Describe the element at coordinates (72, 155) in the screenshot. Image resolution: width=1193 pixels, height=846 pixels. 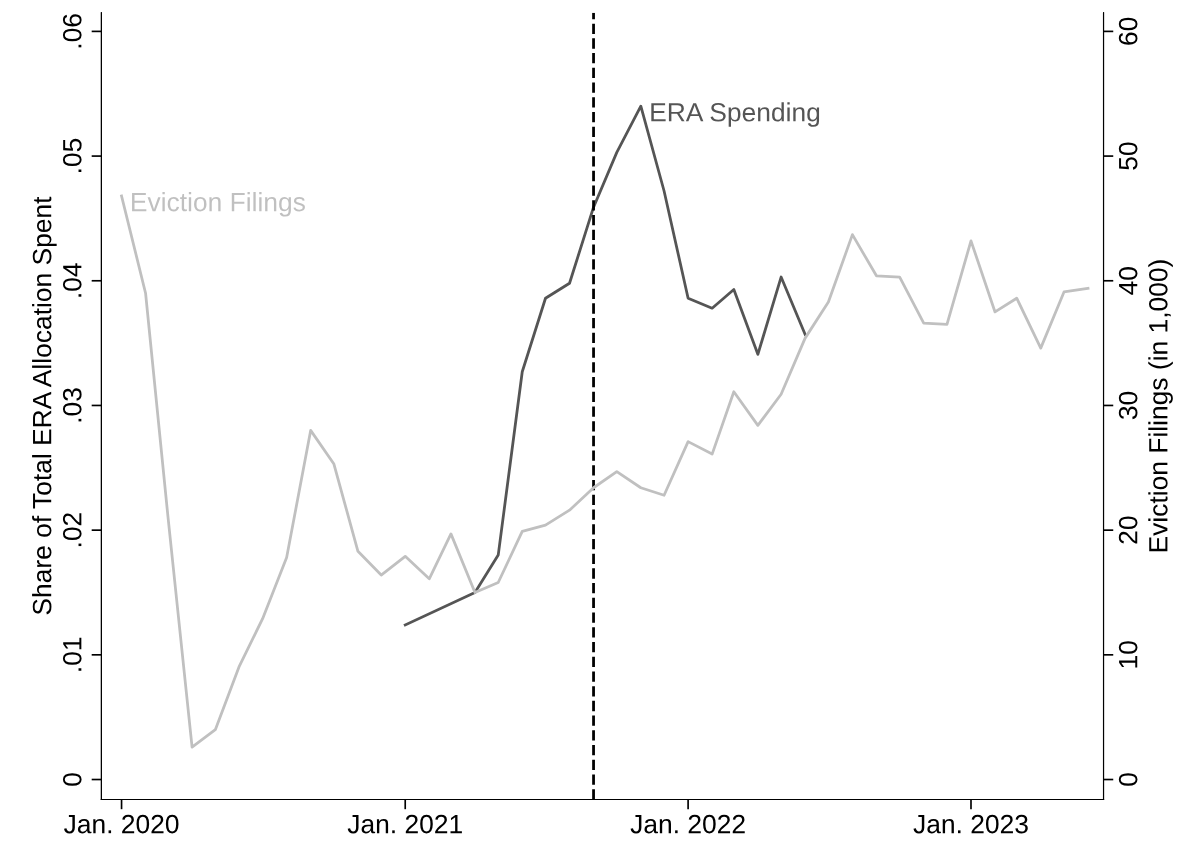
I see `y-tick-label: .05` at that location.